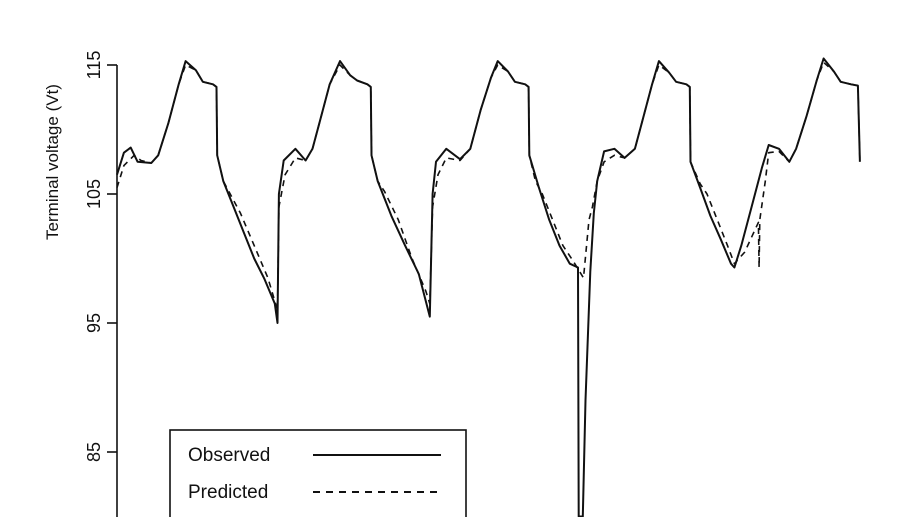  I want to click on y-tick-label: 85, so click(94, 452).